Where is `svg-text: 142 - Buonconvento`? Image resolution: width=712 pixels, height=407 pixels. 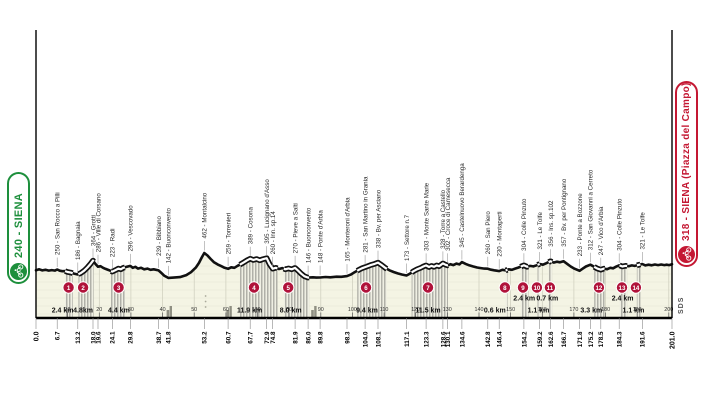 svg-text: 142 - Buonconvento is located at coordinates (169, 235).